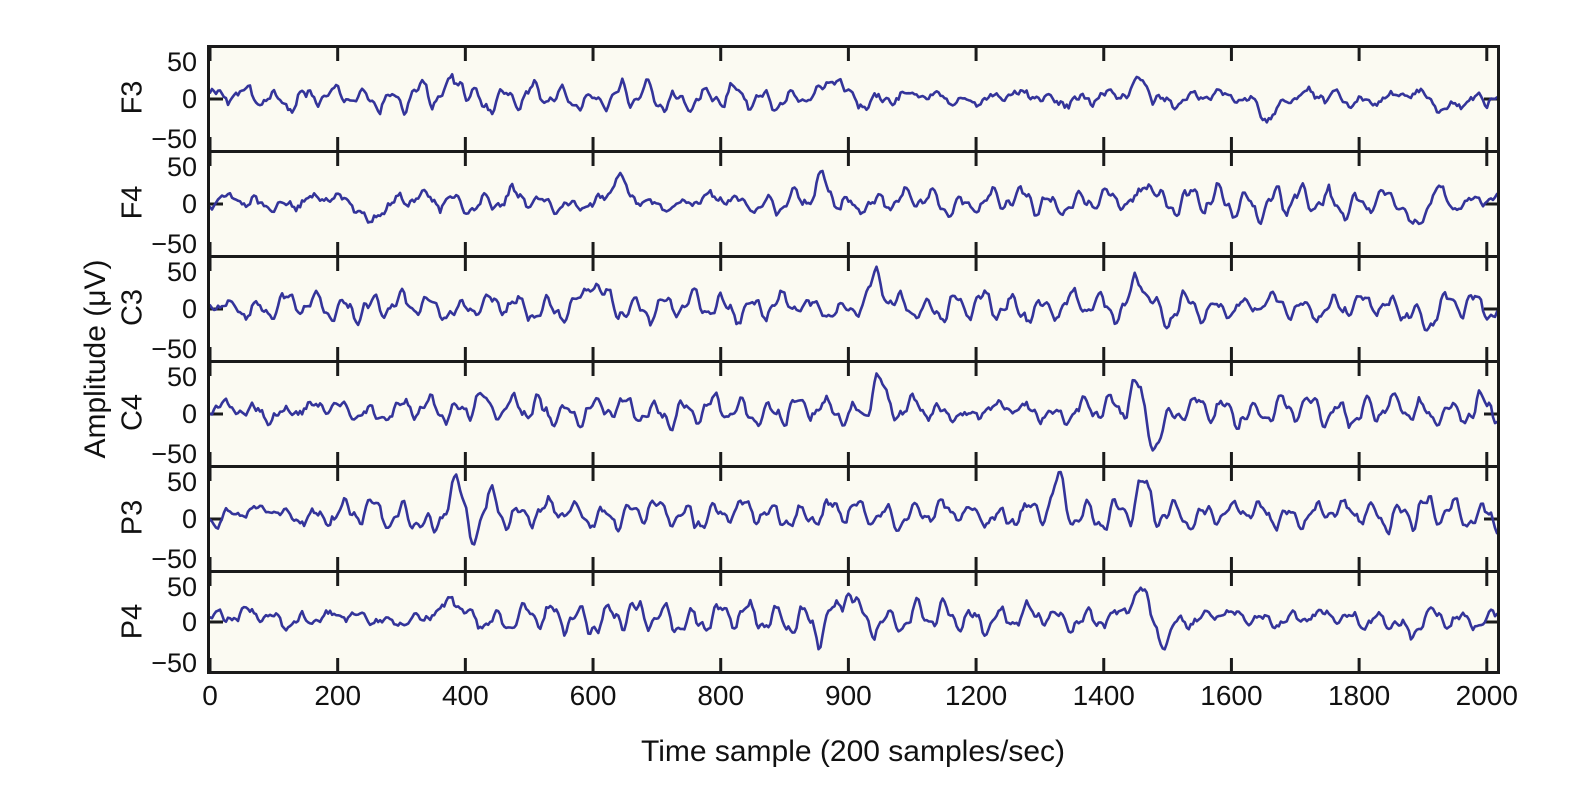 This screenshot has width=1570, height=812. What do you see at coordinates (853, 751) in the screenshot?
I see `x-axis-title: Time sample (200 samples/sec)` at bounding box center [853, 751].